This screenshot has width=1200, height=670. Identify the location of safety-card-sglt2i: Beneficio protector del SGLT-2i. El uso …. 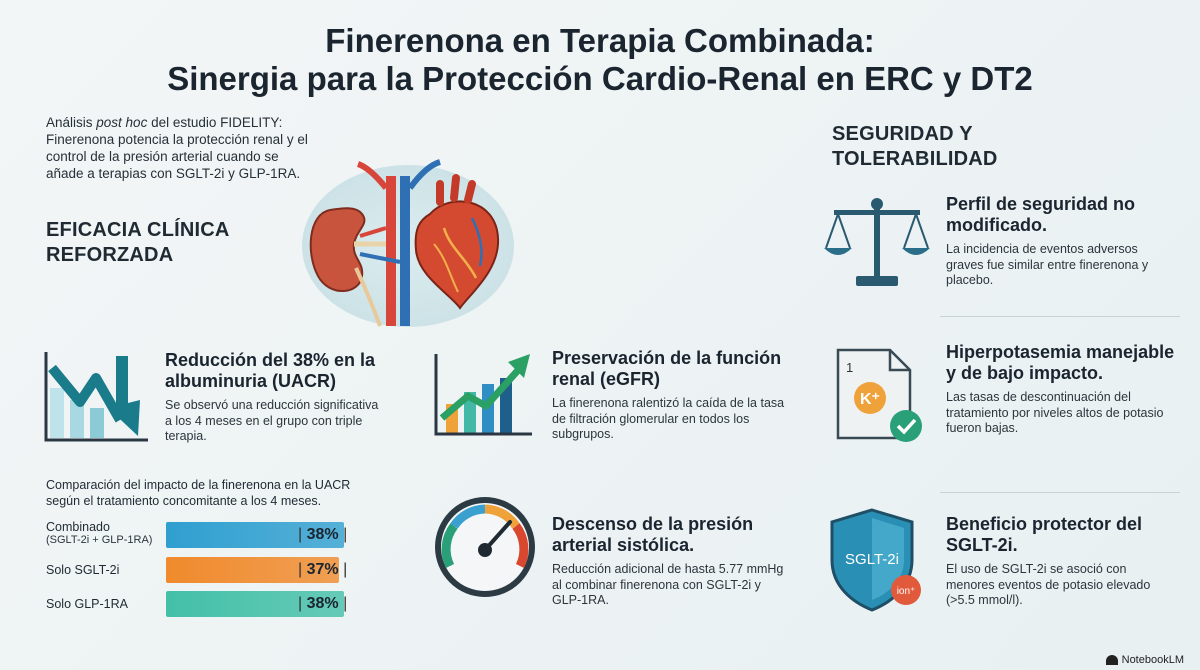
(1061, 561).